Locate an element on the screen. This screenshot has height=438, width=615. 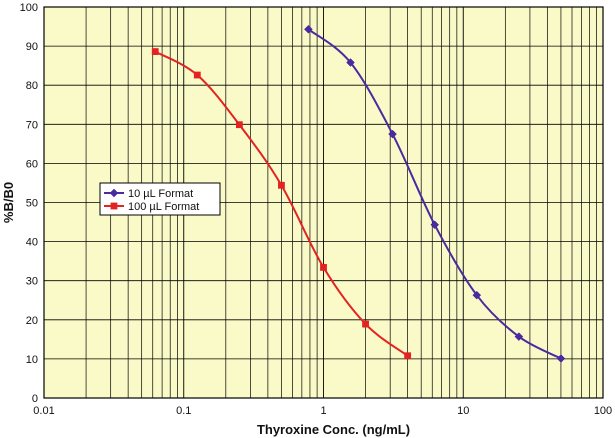
y-tick-label: 70 is located at coordinates (32, 125).